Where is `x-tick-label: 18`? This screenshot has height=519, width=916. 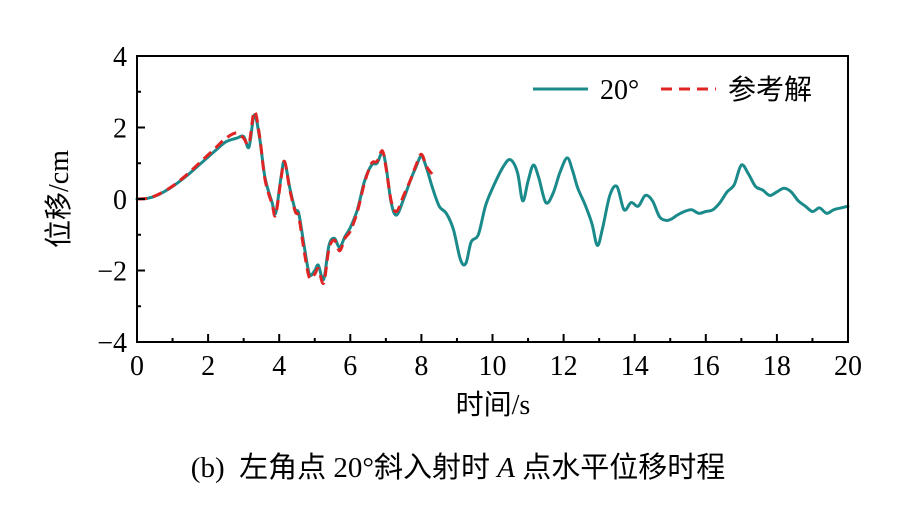
x-tick-label: 18 is located at coordinates (777, 366).